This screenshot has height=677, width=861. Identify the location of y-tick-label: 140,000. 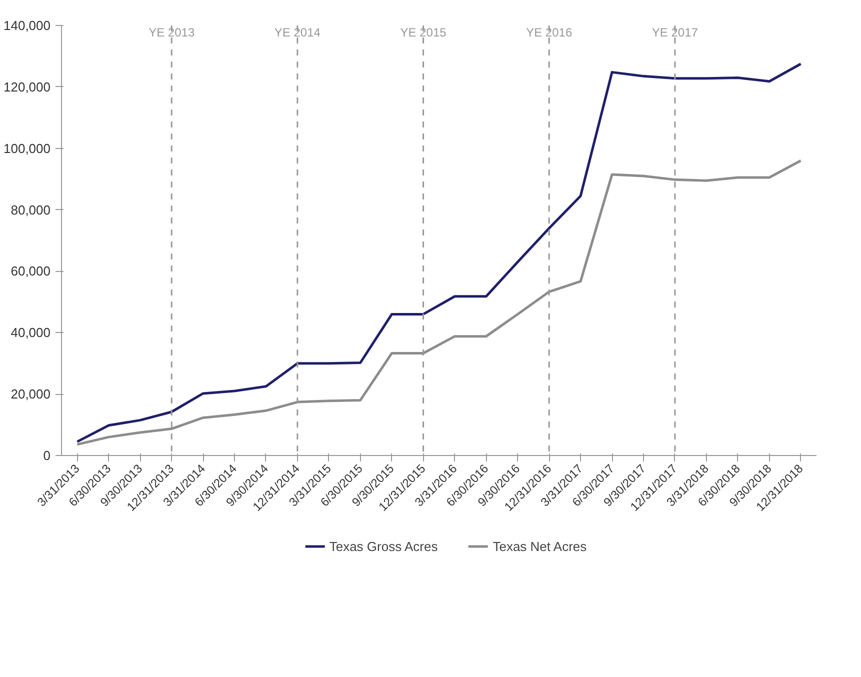
(27, 25).